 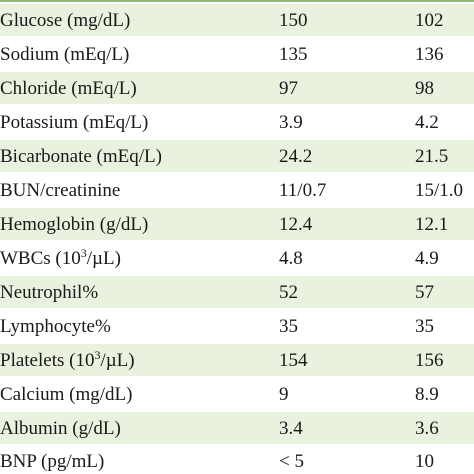 What do you see at coordinates (237, 190) in the screenshot?
I see `table-row: BUN/creatinine 11/0.7 15/1.0` at bounding box center [237, 190].